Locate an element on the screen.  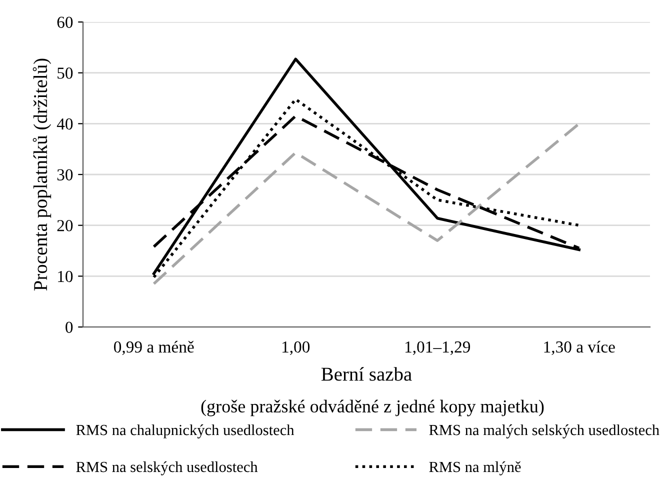
x-tick-label: 1,30 a více is located at coordinates (579, 348).